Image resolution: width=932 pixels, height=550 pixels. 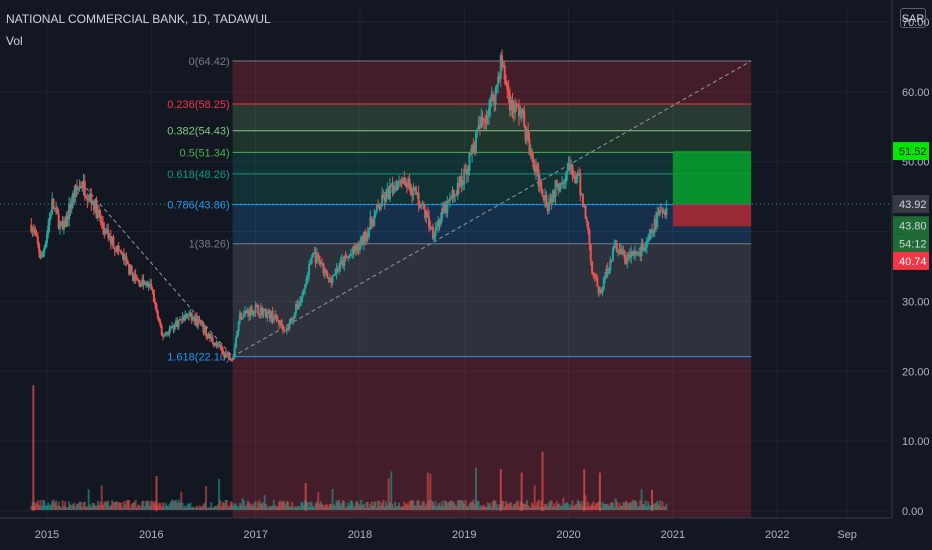 I want to click on fib-zone, so click(x=492, y=189).